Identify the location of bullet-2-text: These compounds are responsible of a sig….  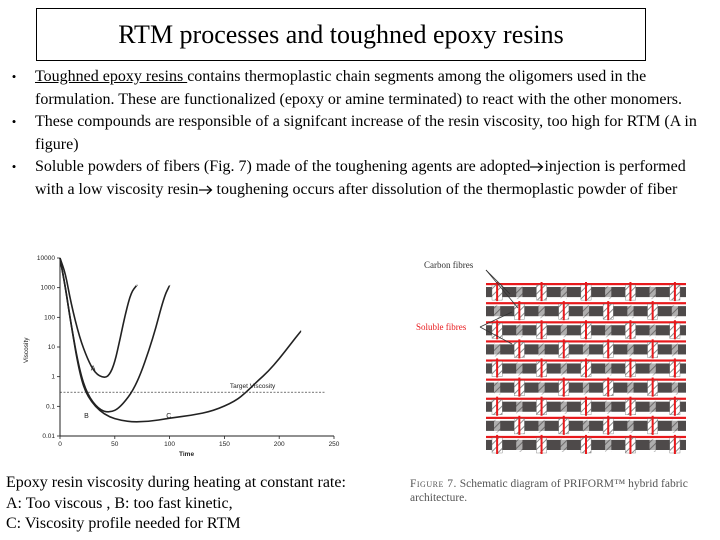
(366, 133).